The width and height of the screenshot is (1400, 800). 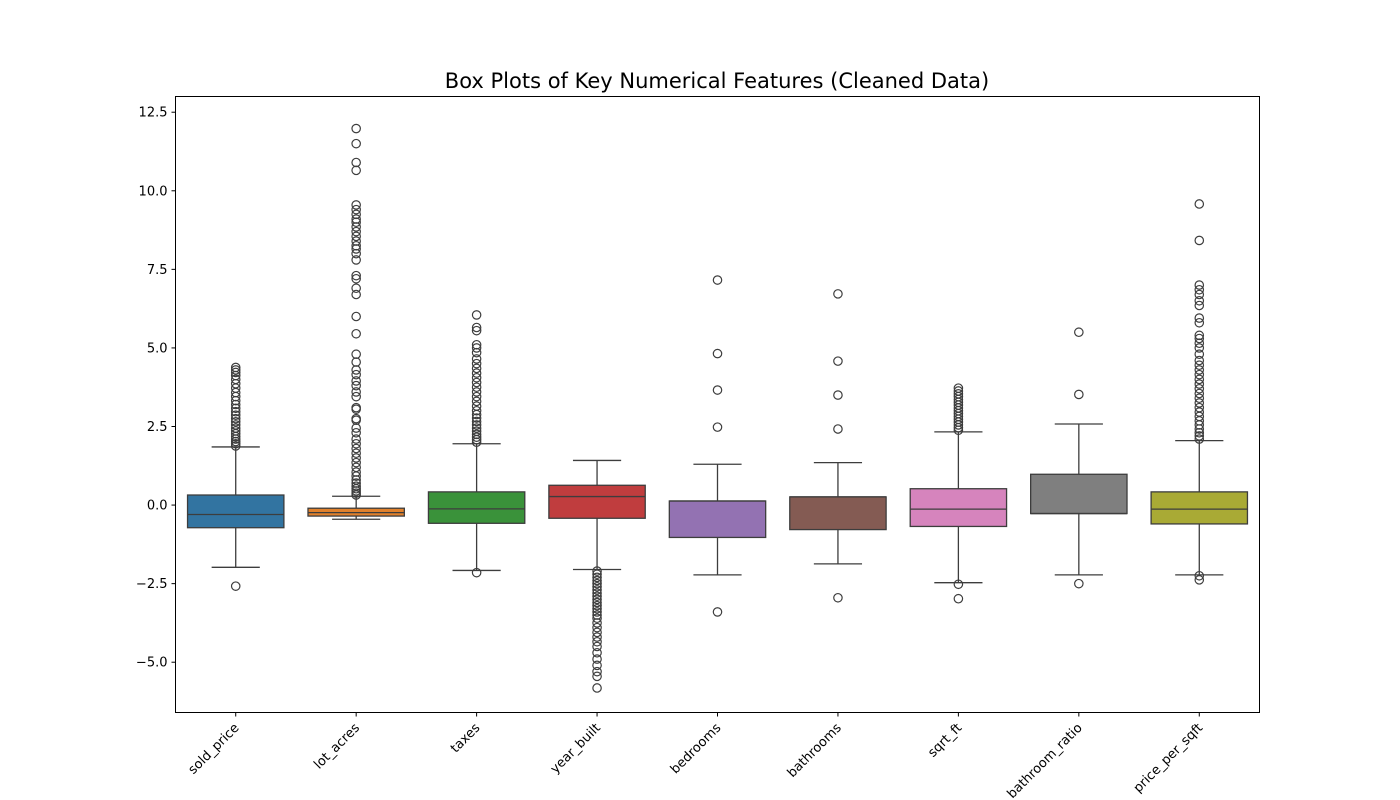 What do you see at coordinates (235, 476) in the screenshot?
I see `box-sold_price` at bounding box center [235, 476].